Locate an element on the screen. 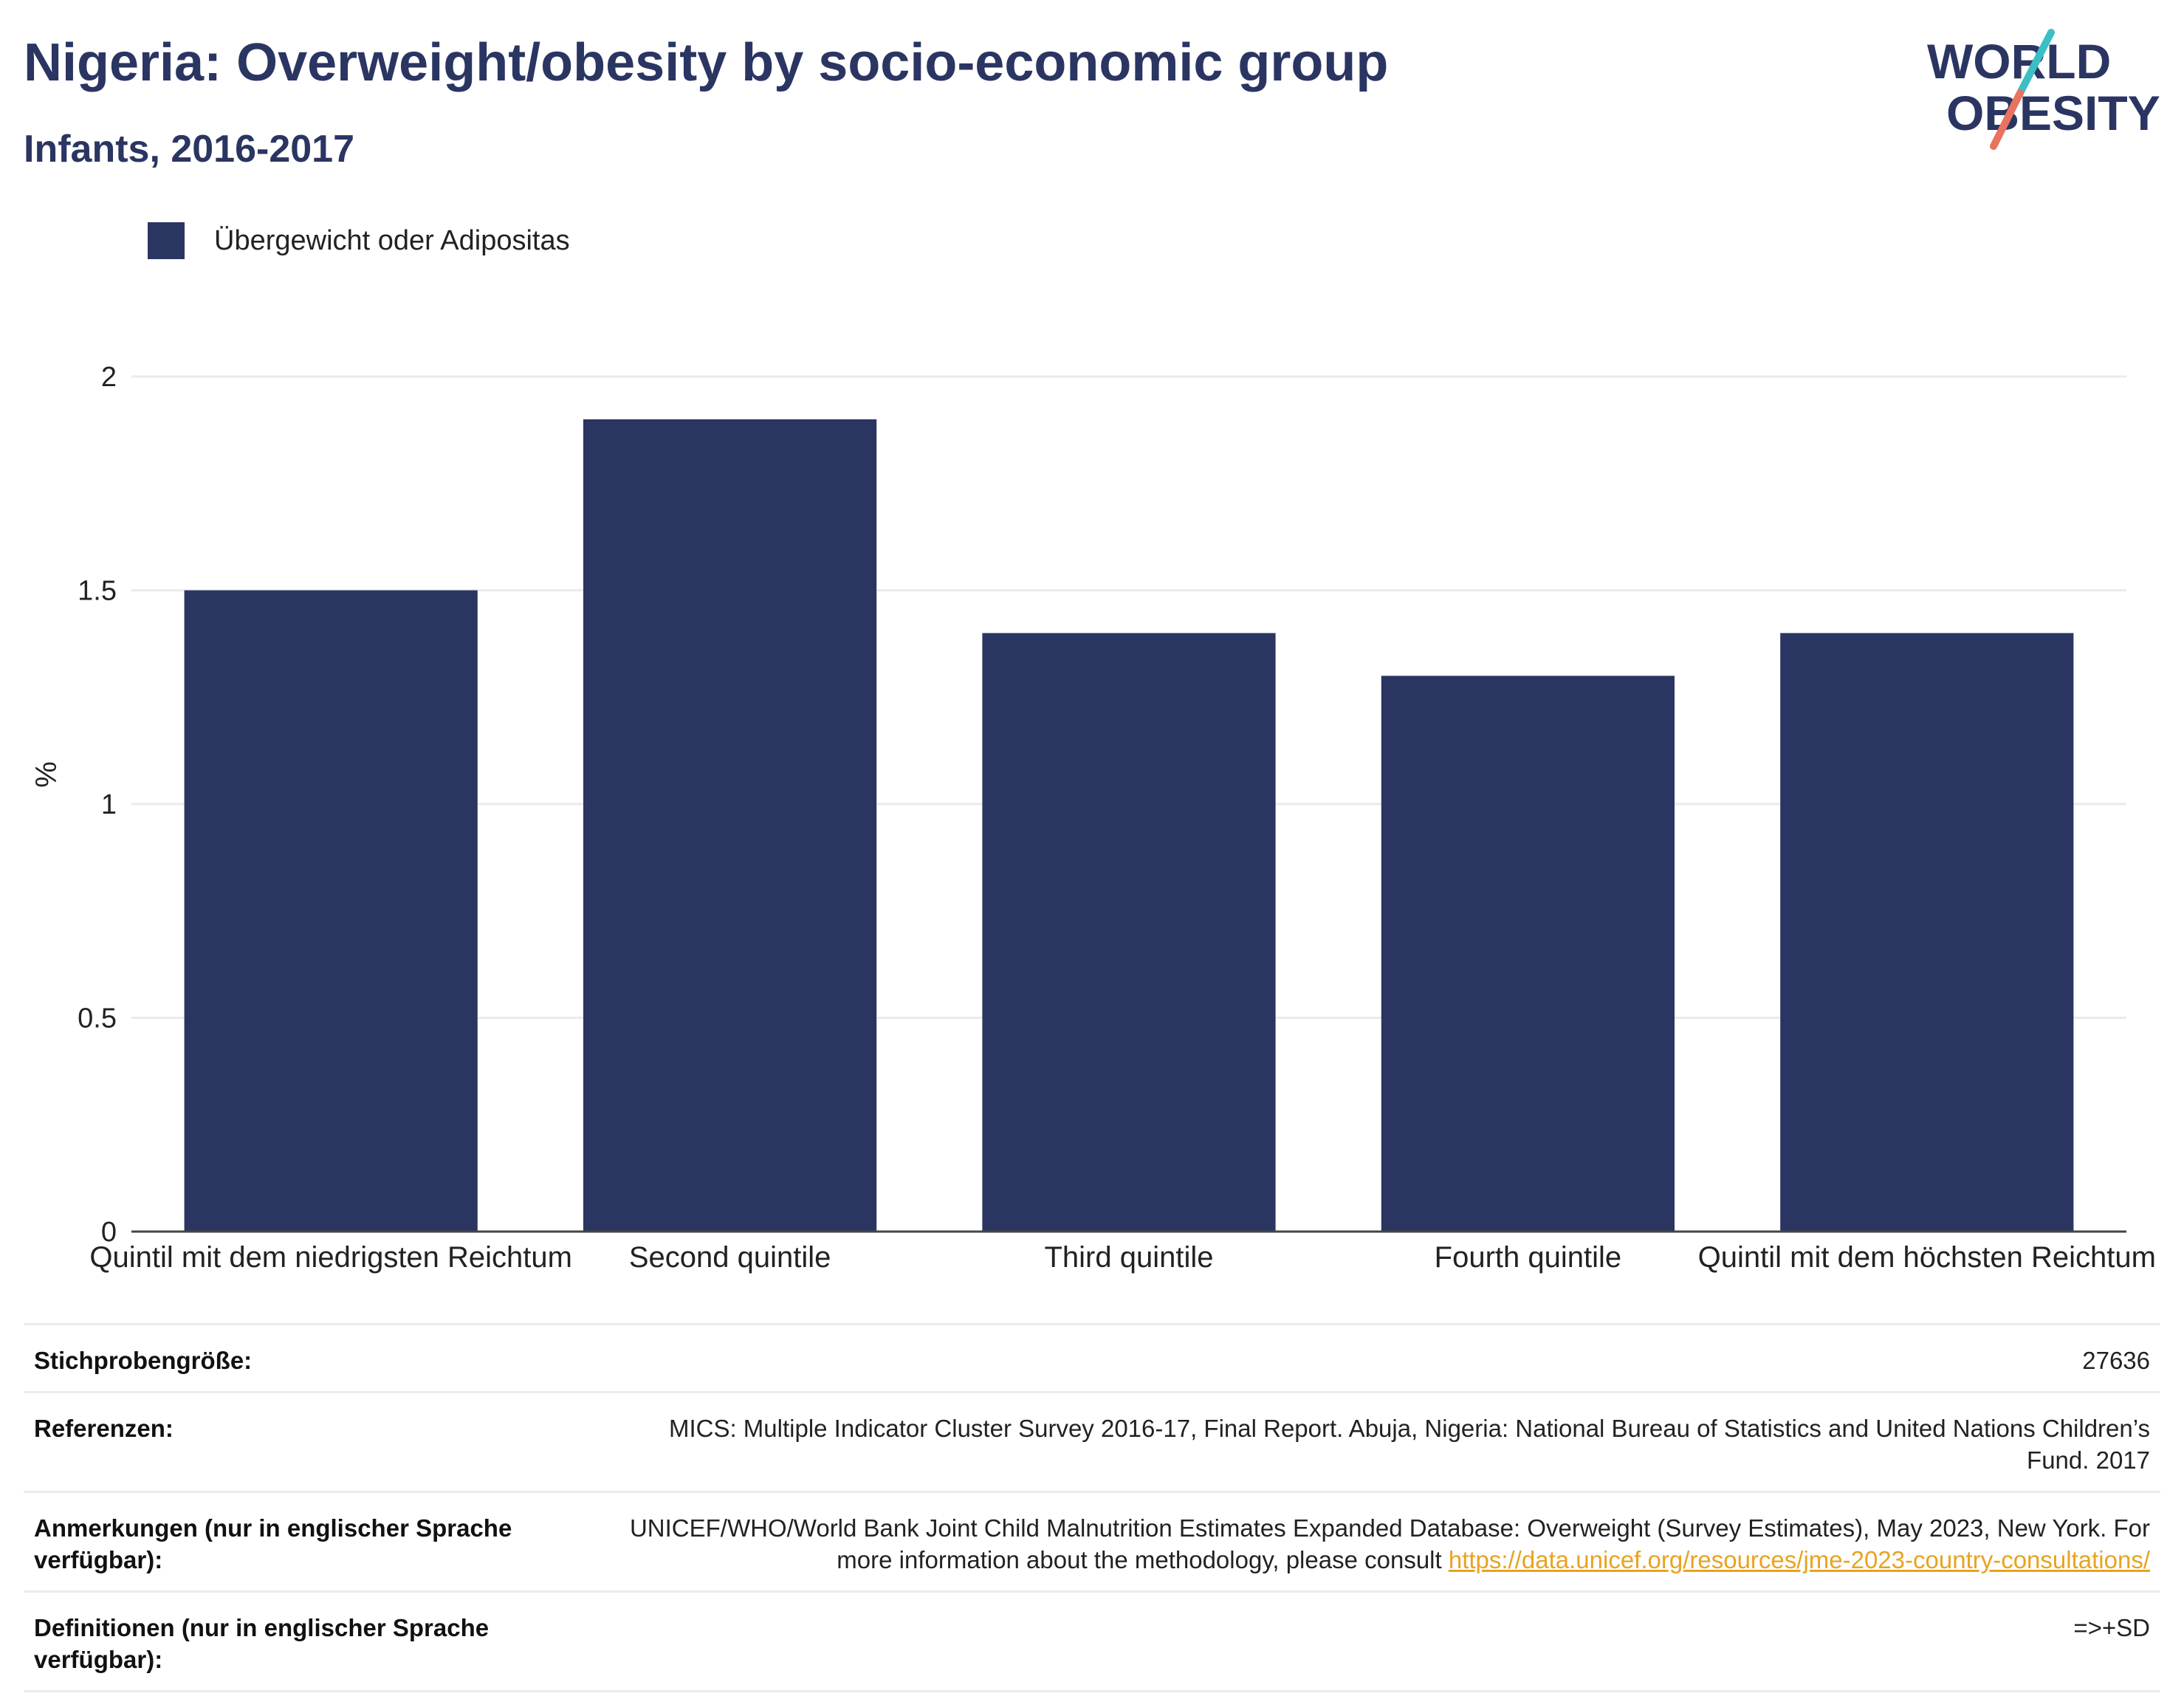 The width and height of the screenshot is (2184, 1696). legend: Übergewicht oder Adipositas is located at coordinates (359, 241).